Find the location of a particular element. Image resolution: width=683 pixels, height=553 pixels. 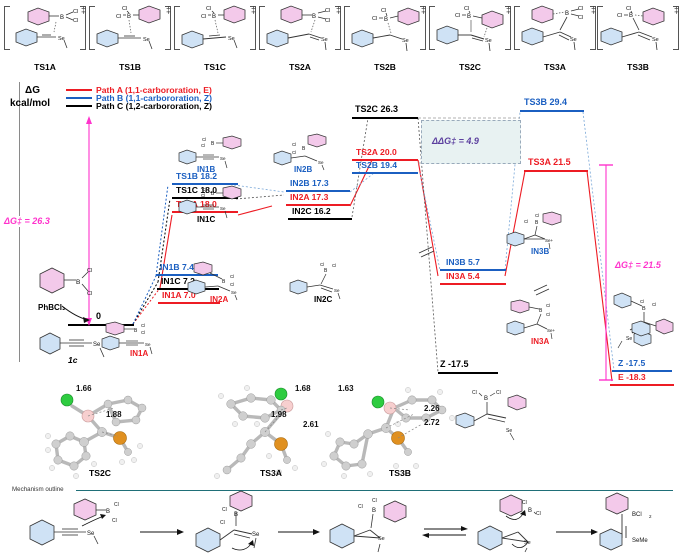

level-bar-ts1c is located at coordinates (205, 198).